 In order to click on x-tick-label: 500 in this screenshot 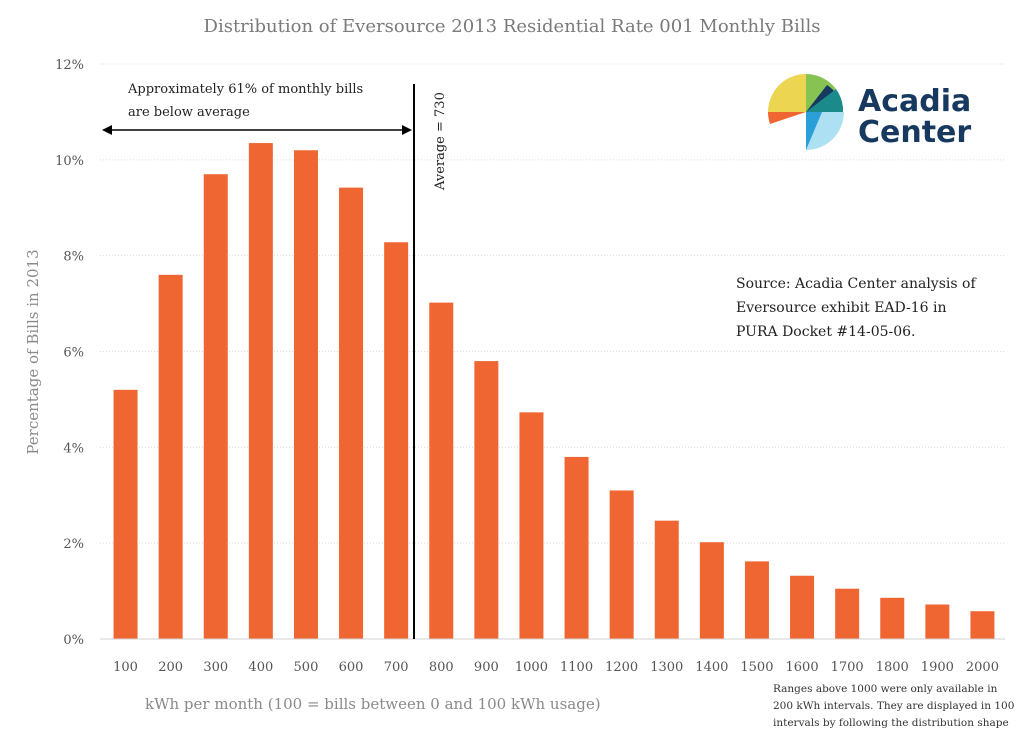, I will do `click(306, 667)`.